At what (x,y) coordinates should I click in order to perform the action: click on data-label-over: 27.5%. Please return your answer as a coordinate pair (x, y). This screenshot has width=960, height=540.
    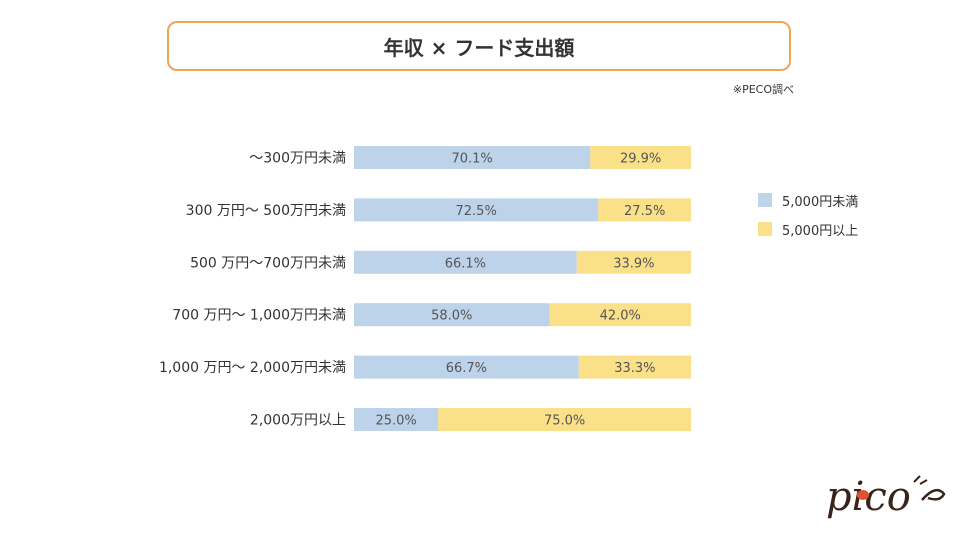
    Looking at the image, I should click on (644, 211).